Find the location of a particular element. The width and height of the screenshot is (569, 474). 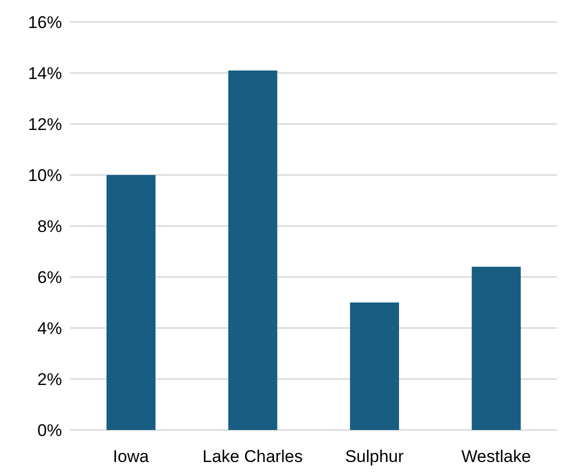

x-tick-label: Lake Charles is located at coordinates (252, 456).